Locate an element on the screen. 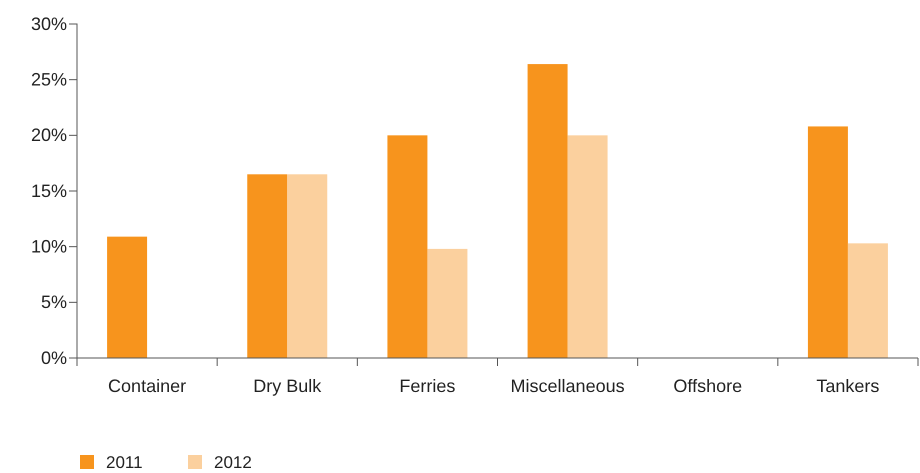 This screenshot has width=920, height=473. legend-label: 2012 is located at coordinates (233, 462).